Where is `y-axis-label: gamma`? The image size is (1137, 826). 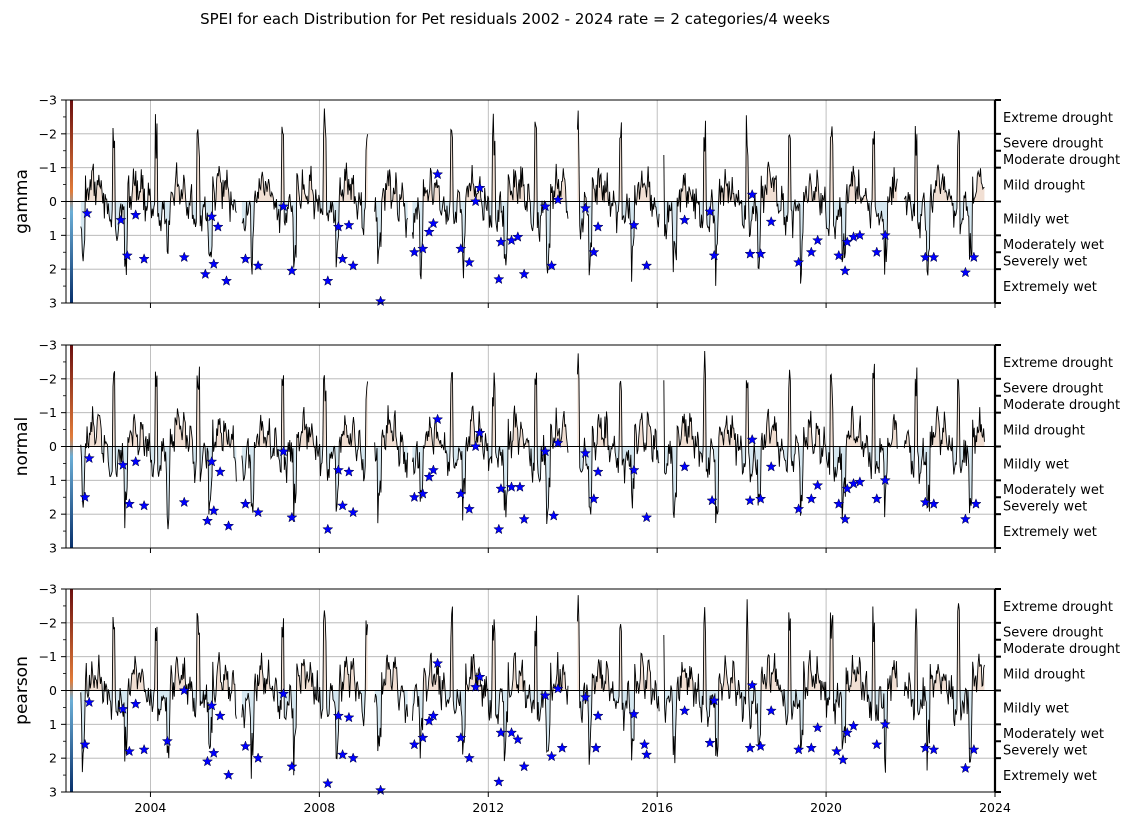
y-axis-label: gamma is located at coordinates (22, 201).